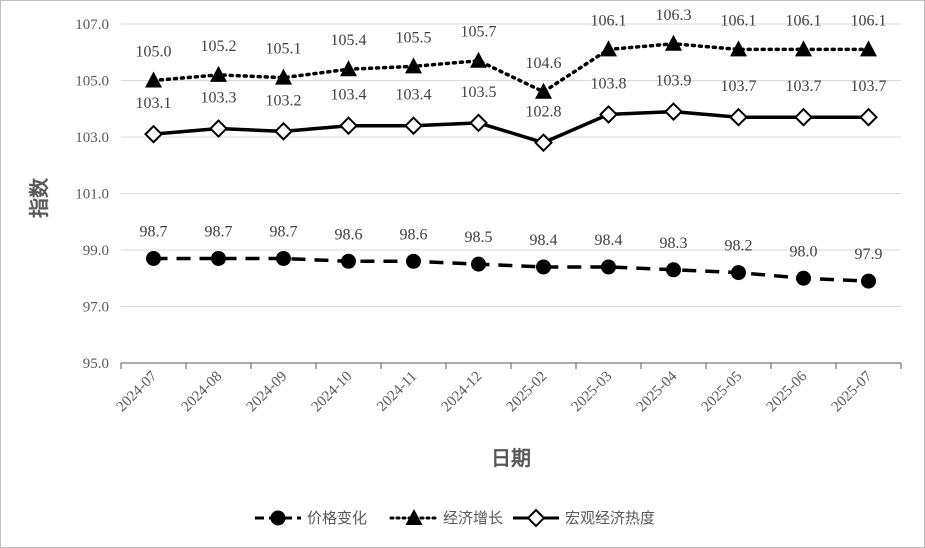 This screenshot has height=548, width=925. I want to click on data-label: 105.7, so click(479, 32).